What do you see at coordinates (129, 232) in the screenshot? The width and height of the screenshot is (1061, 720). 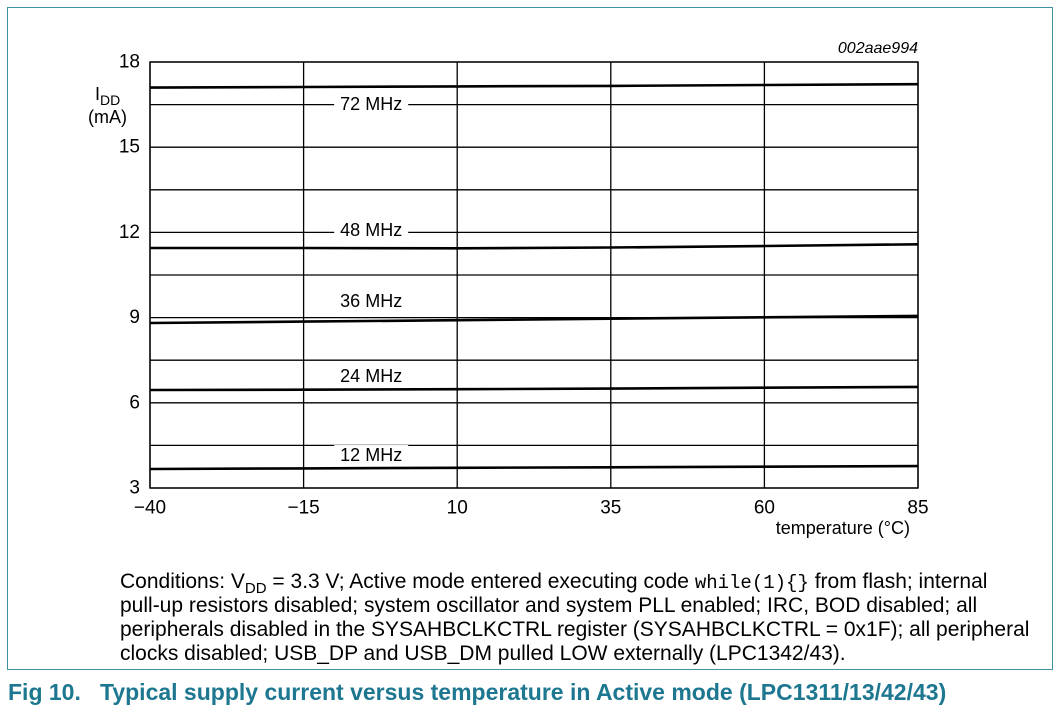 I see `y-tick-label: 12` at bounding box center [129, 232].